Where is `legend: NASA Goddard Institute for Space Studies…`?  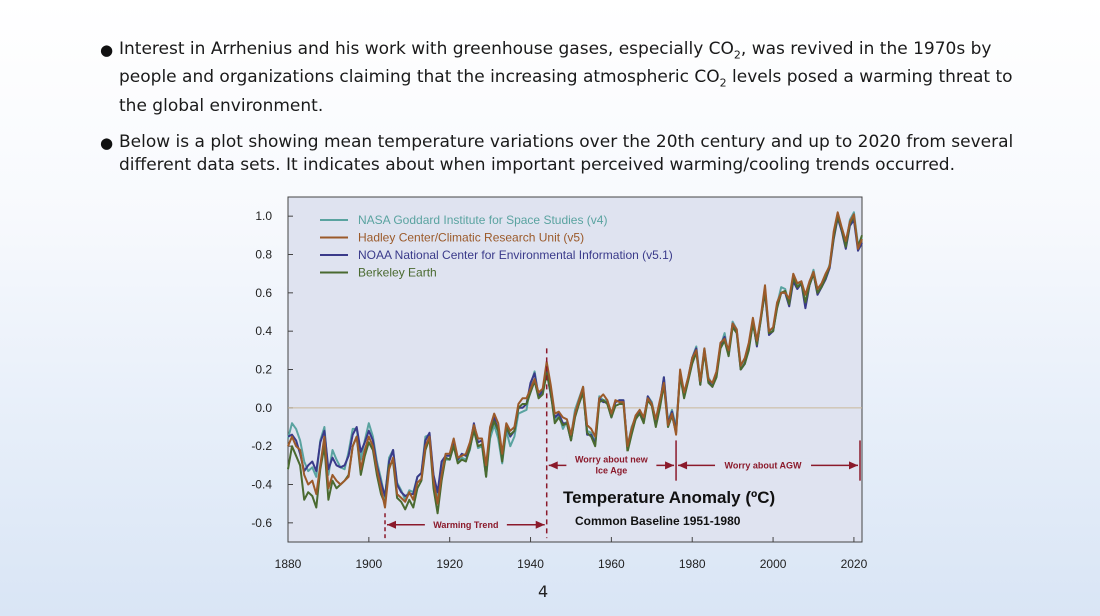 legend: NASA Goddard Institute for Space Studies… is located at coordinates (496, 246).